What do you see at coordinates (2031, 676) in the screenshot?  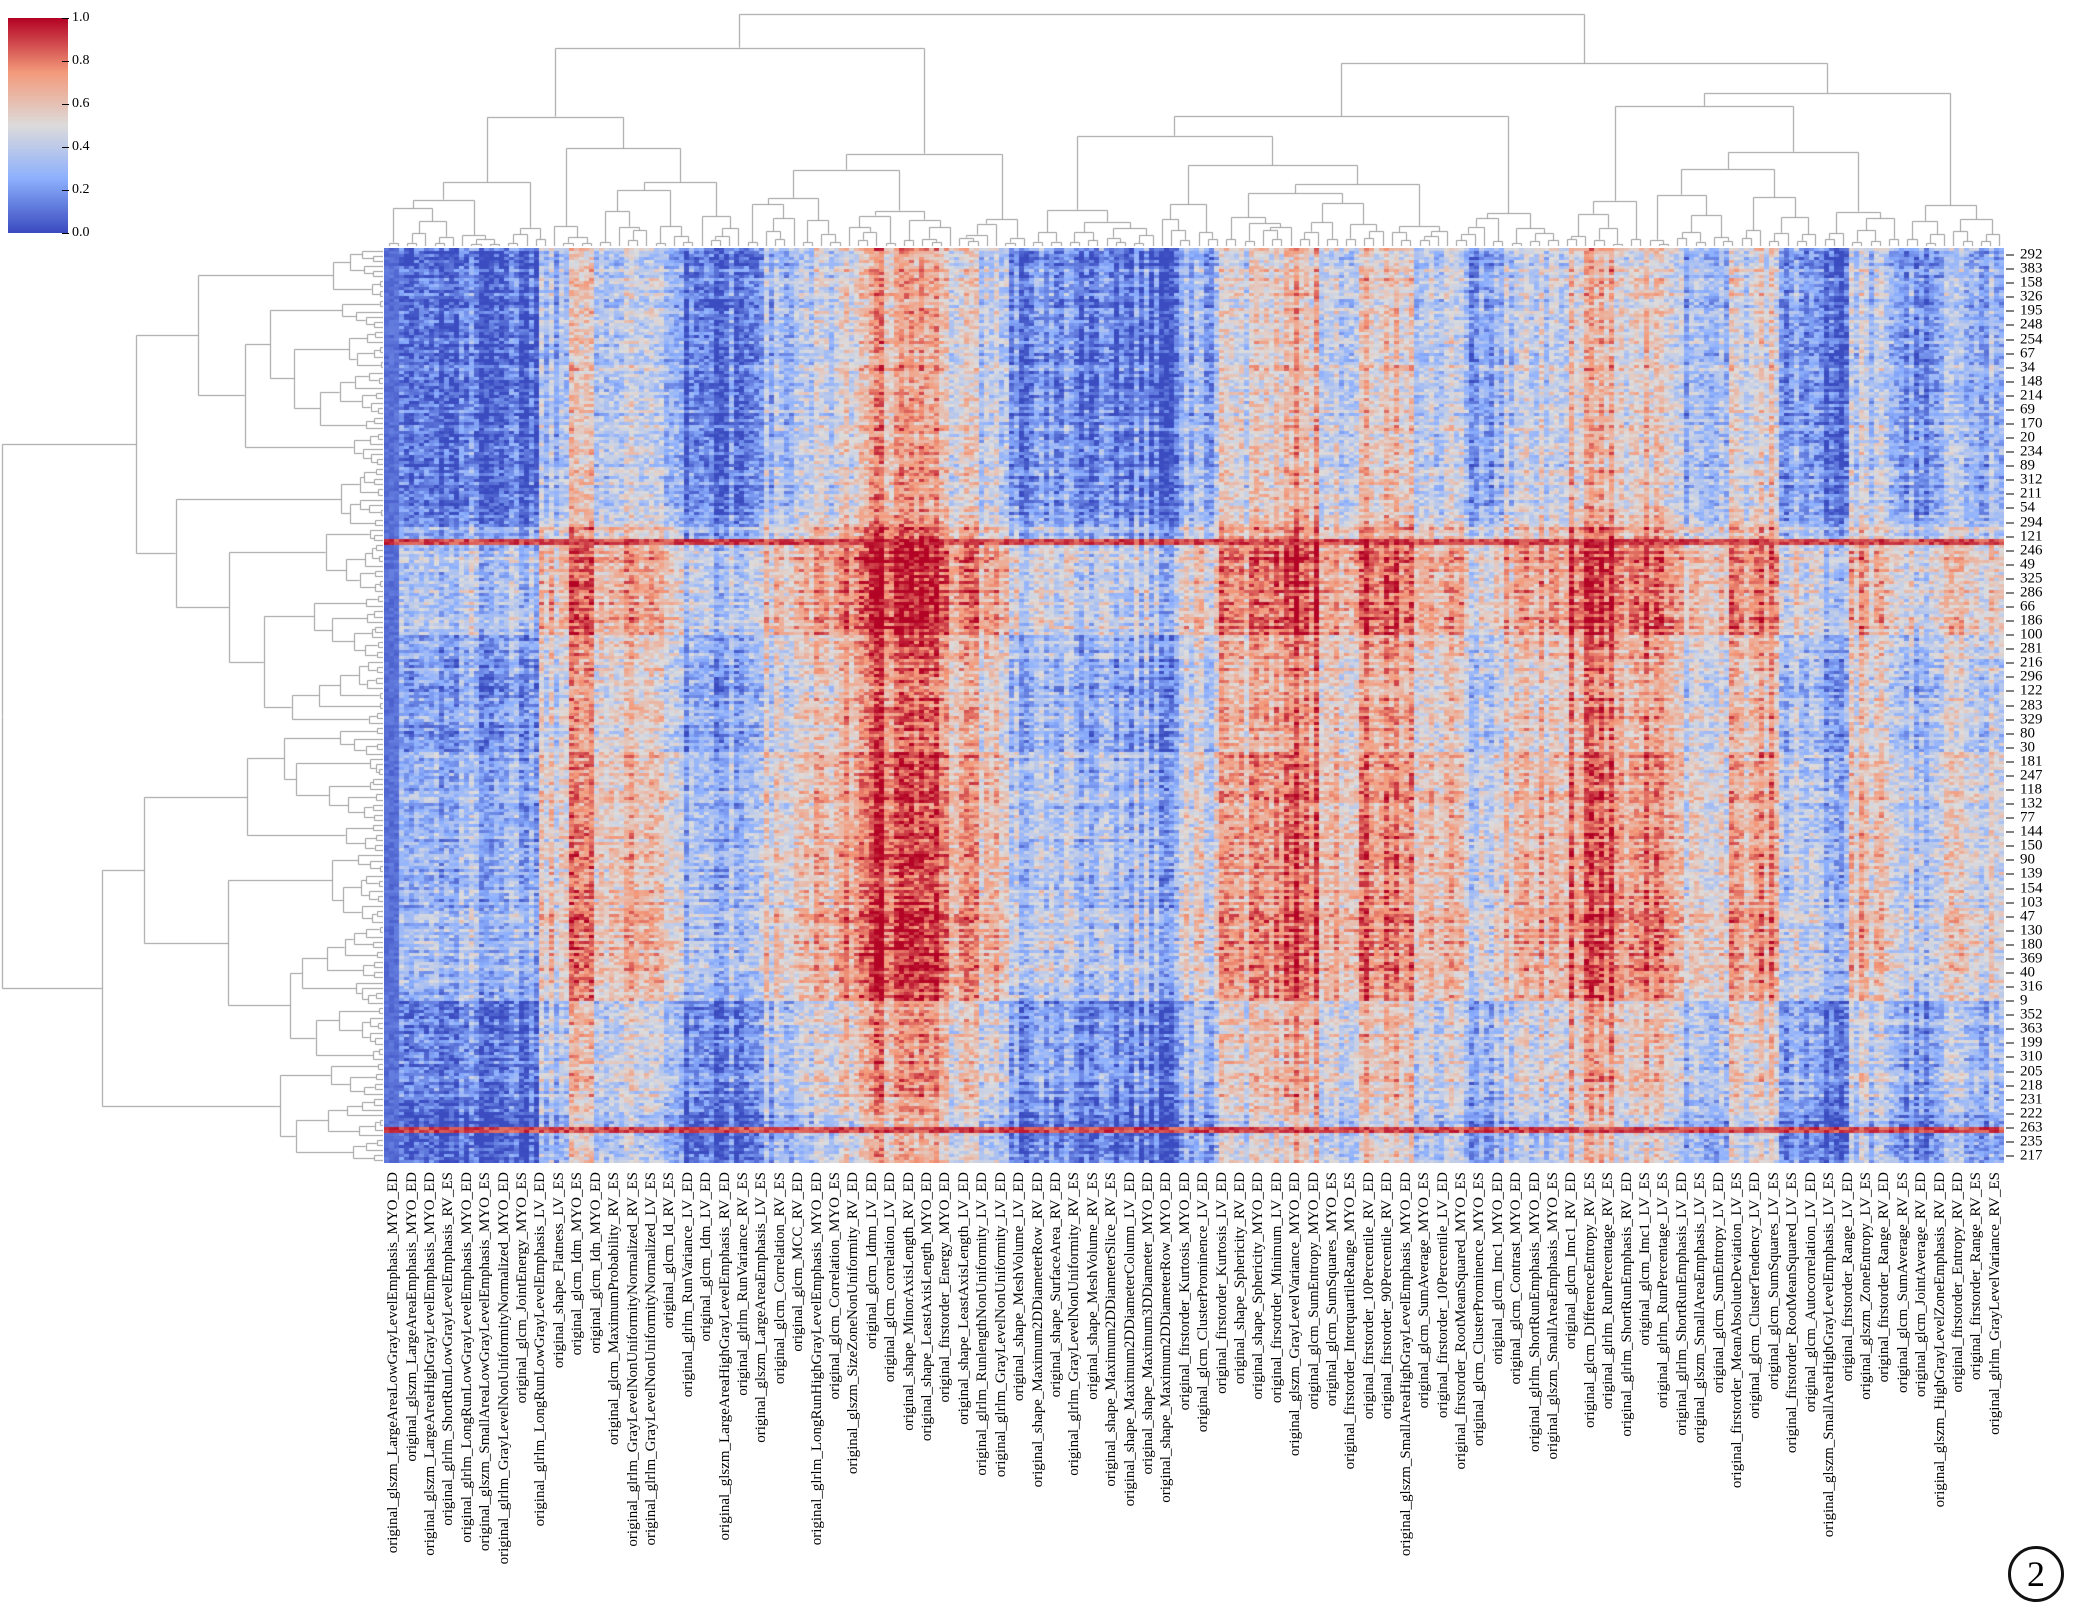 I see `tick-text: 296` at bounding box center [2031, 676].